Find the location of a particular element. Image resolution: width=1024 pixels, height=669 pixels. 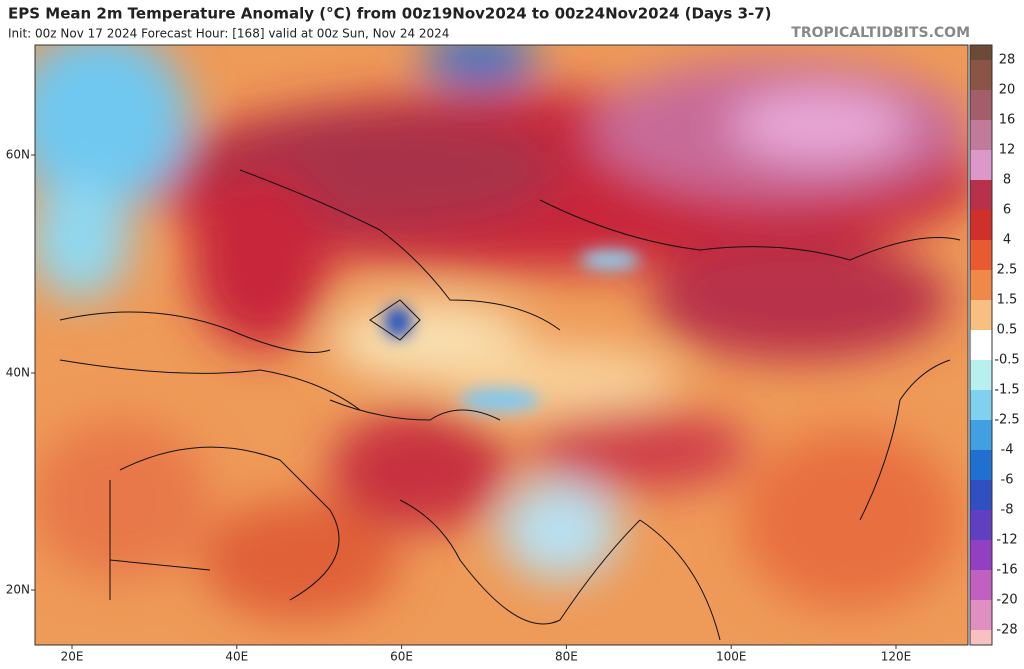

colorbar-label: -0.5 is located at coordinates (1006, 360).